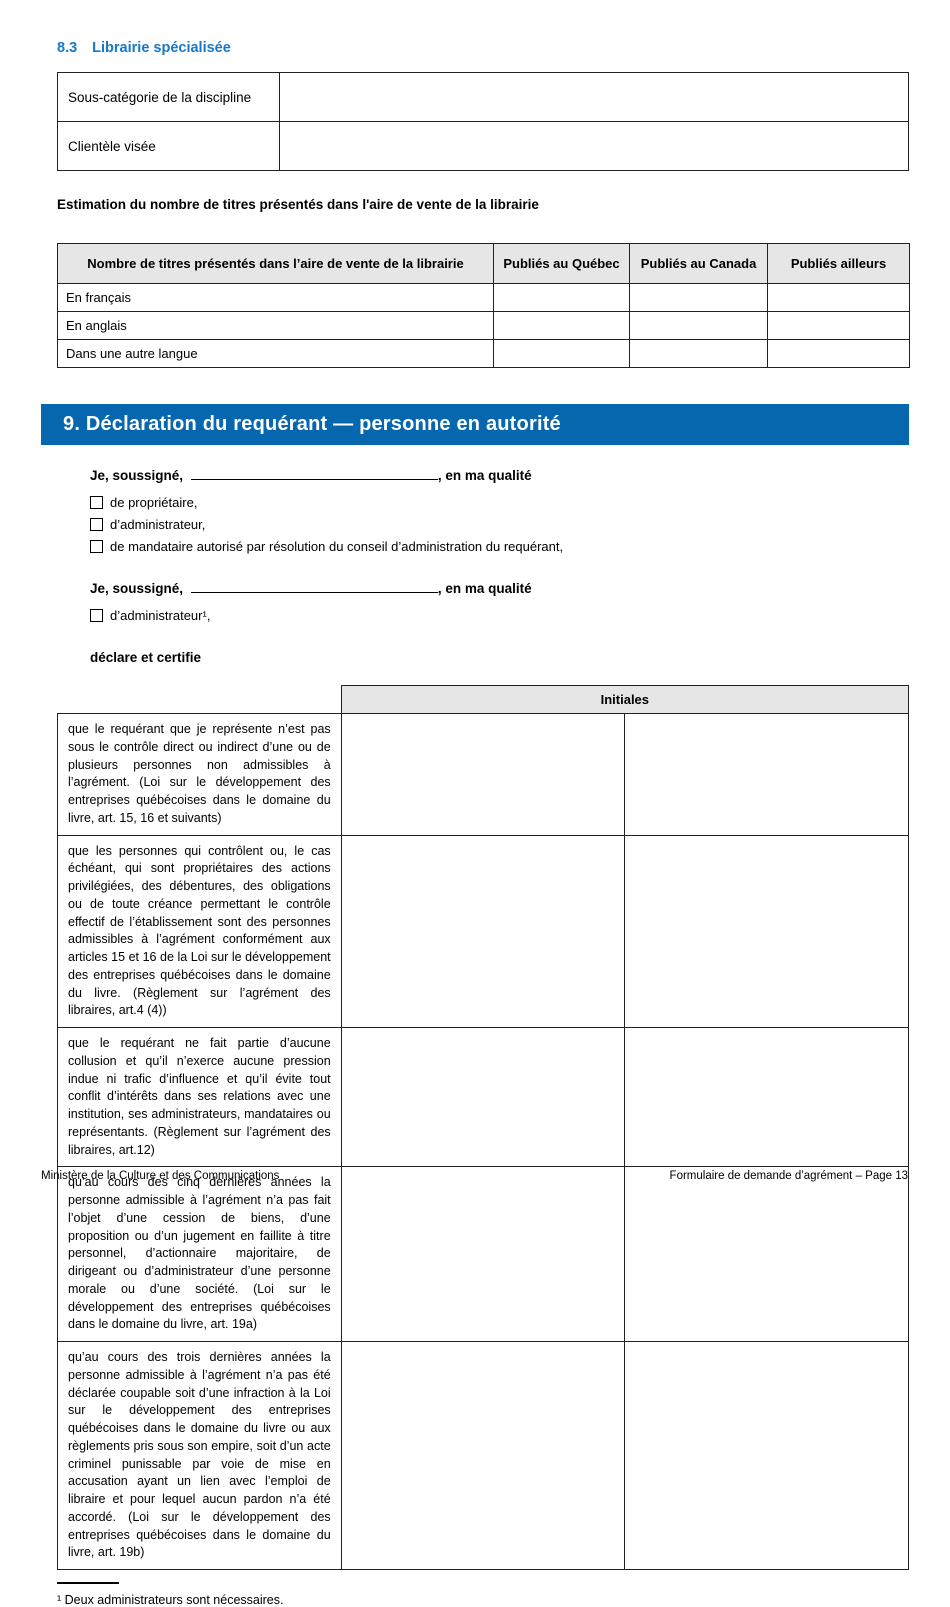 The image size is (950, 1607). I want to click on table-row: Sous-catégorie de la discipline, so click(483, 97).